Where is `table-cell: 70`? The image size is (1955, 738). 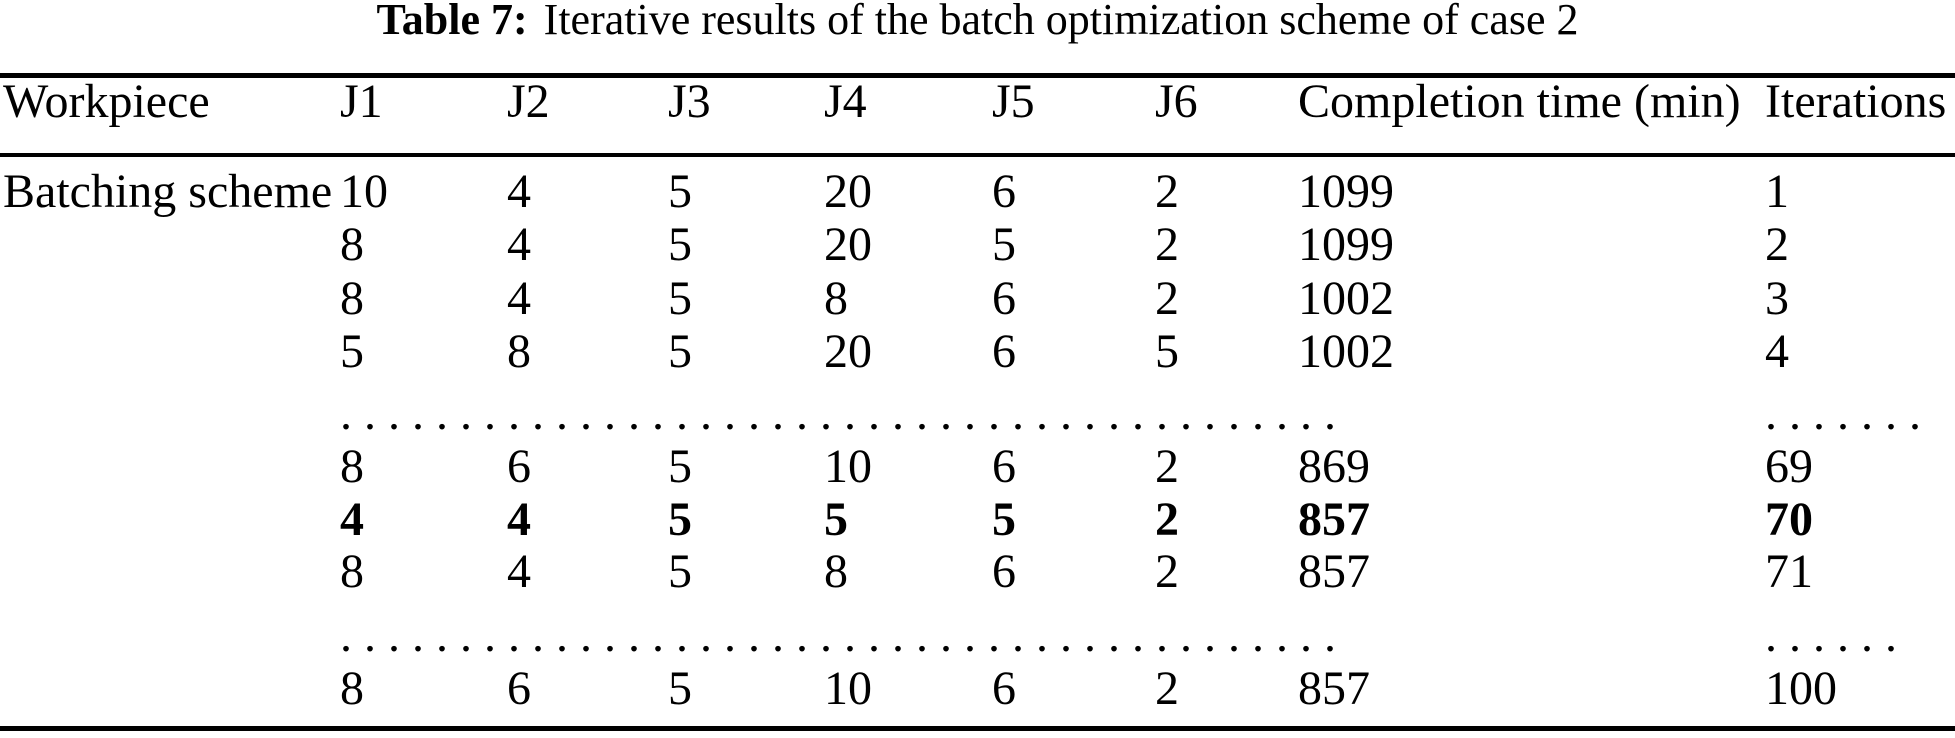
table-cell: 70 is located at coordinates (1789, 519).